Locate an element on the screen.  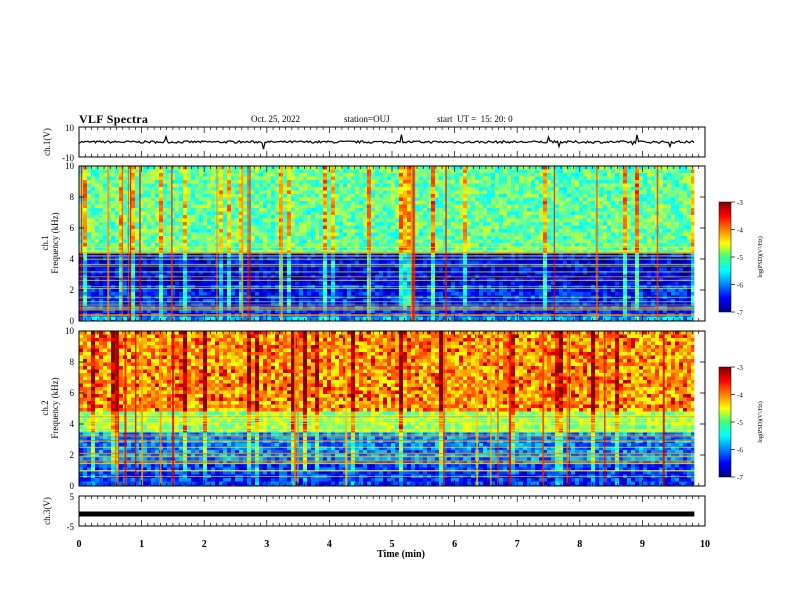
ch1-trace is located at coordinates (386, 142).